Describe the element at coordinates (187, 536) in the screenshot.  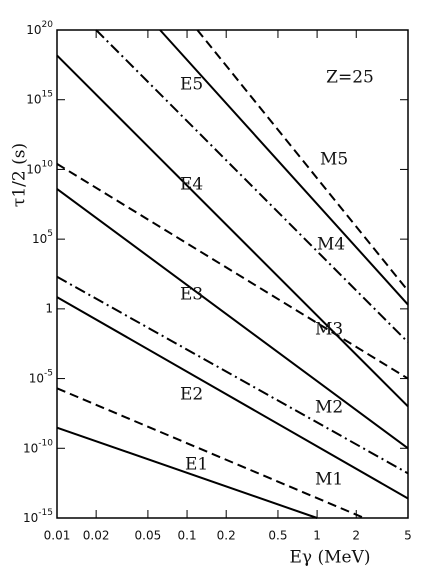
I see `x-tick-label: 0.1` at that location.